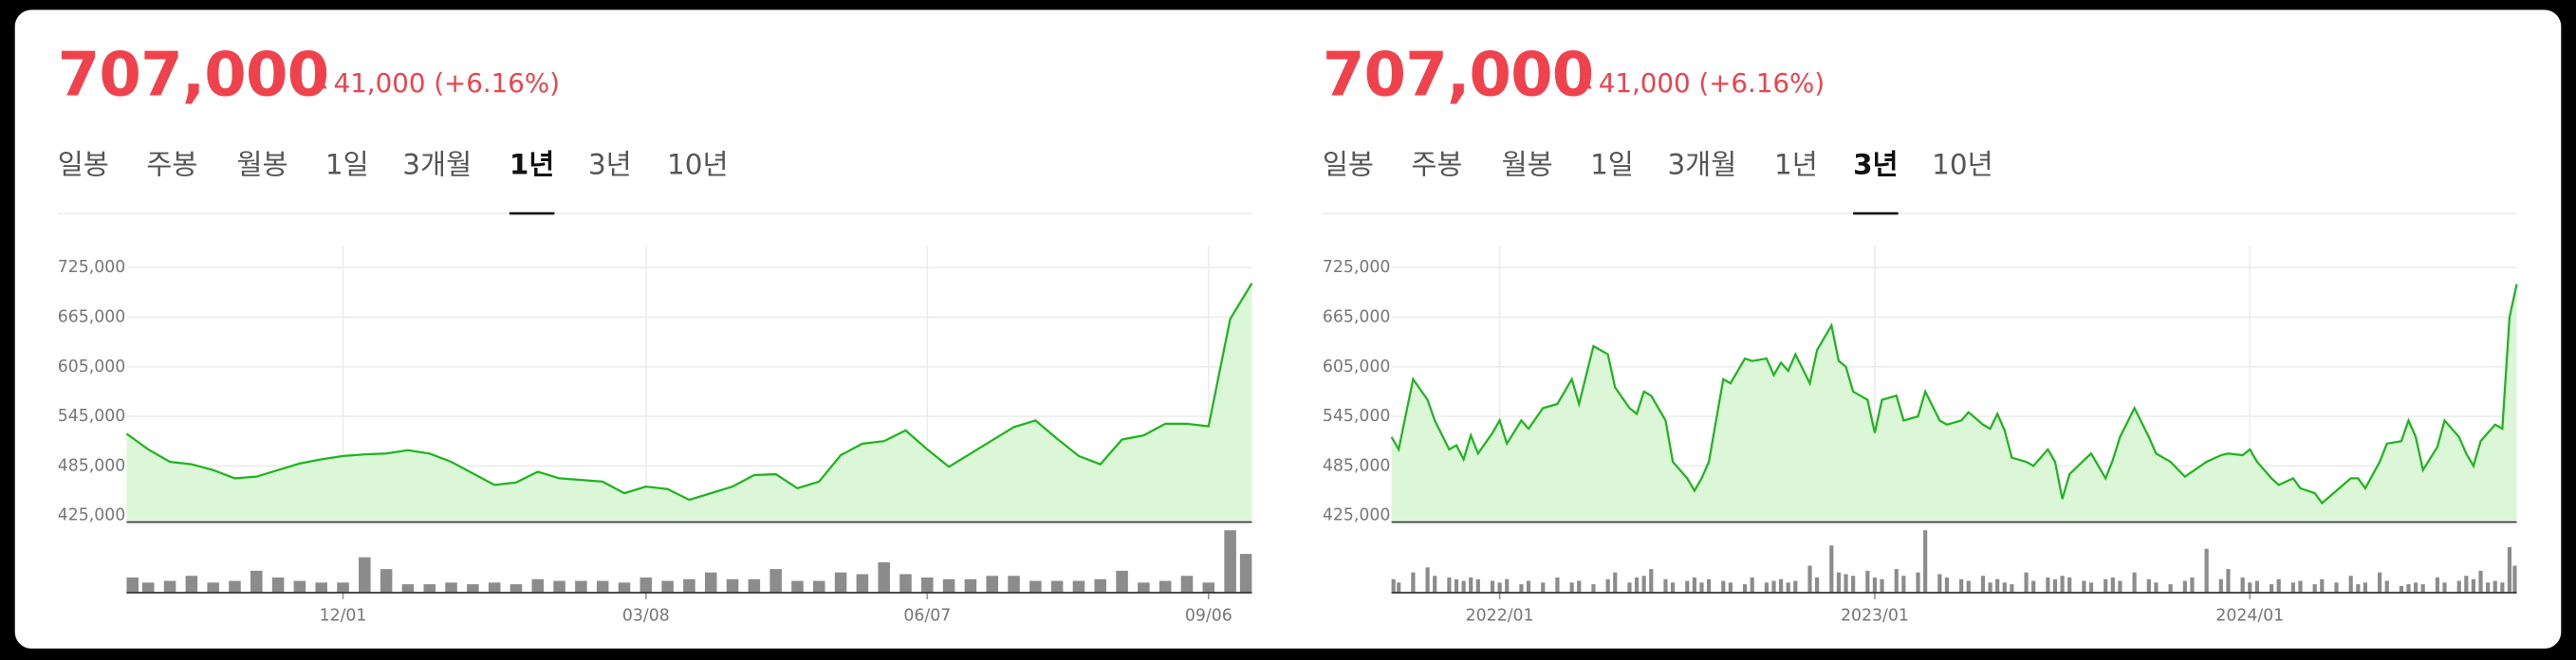  I want to click on x-tick-label: 12/01, so click(343, 615).